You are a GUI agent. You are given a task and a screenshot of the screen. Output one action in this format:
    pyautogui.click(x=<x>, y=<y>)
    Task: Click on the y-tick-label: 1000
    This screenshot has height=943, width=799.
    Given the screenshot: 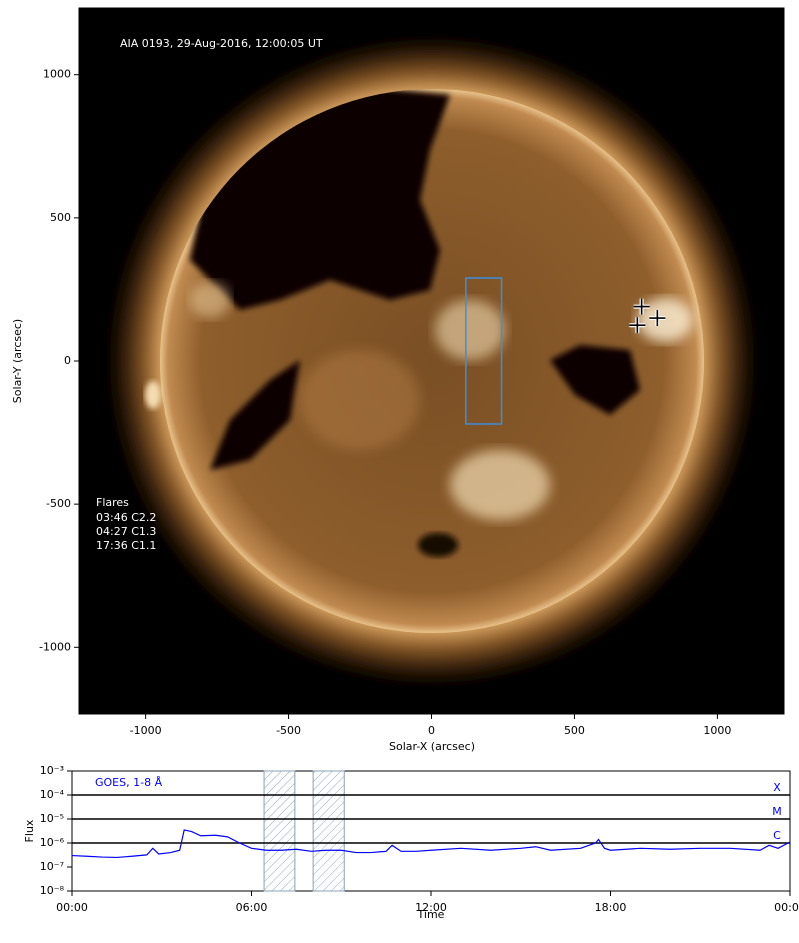 What is the action you would take?
    pyautogui.click(x=57, y=74)
    